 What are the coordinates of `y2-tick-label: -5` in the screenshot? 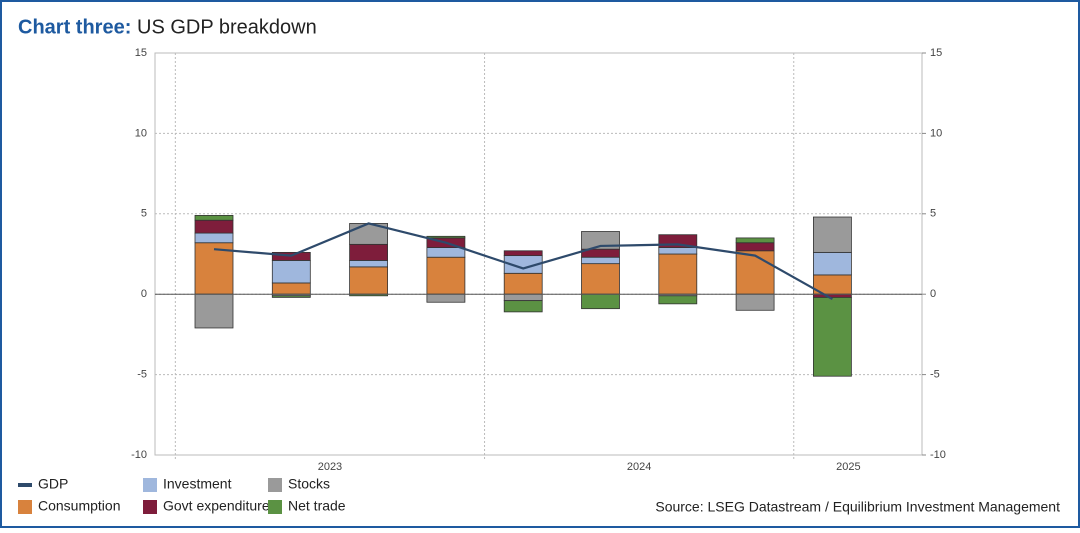 It's located at (935, 375).